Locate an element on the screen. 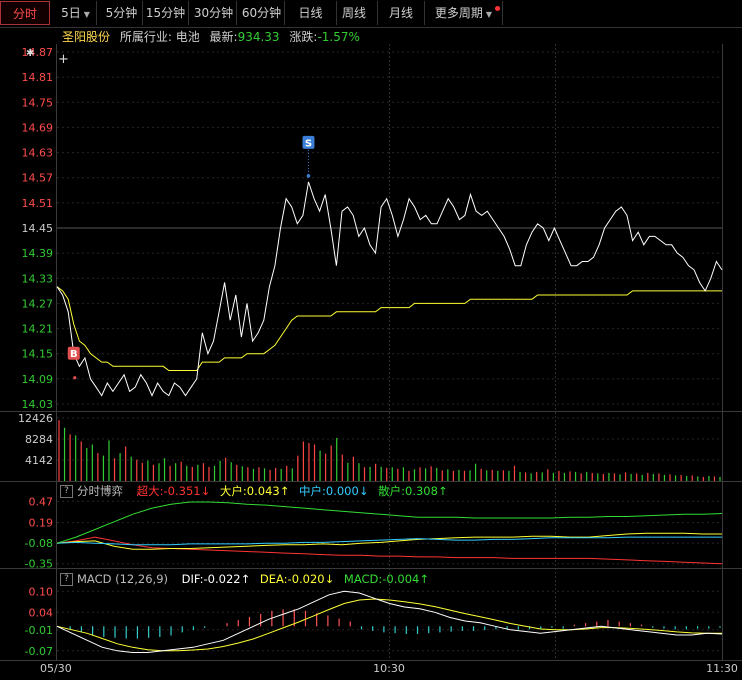  price-tick-label: 14.87 is located at coordinates (38, 52).